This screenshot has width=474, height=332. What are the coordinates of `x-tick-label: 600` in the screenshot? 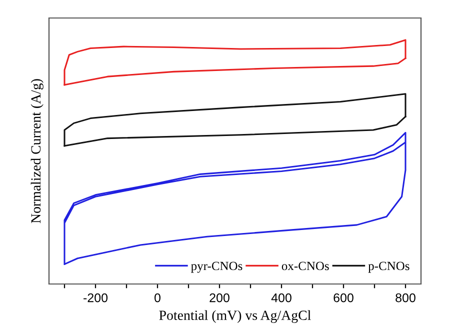 It's located at (344, 297).